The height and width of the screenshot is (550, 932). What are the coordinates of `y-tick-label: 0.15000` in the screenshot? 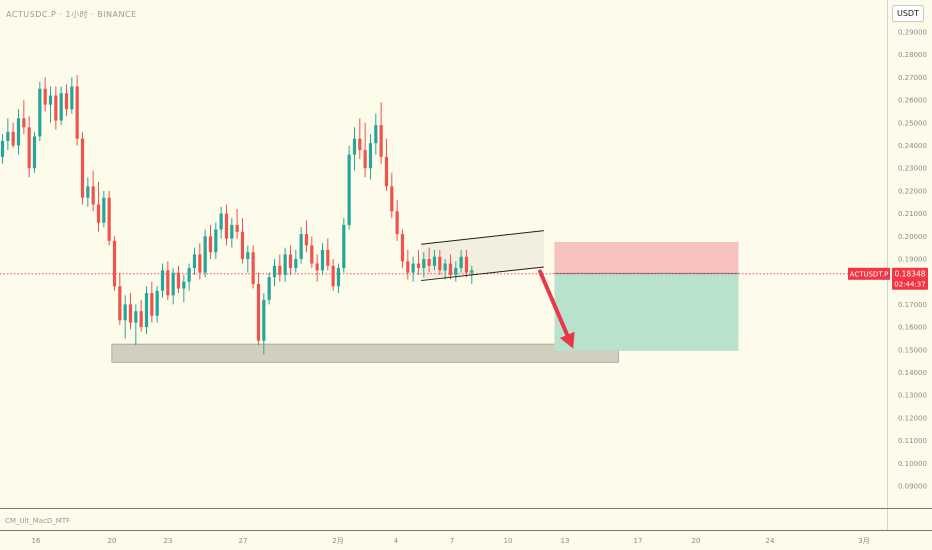 It's located at (912, 350).